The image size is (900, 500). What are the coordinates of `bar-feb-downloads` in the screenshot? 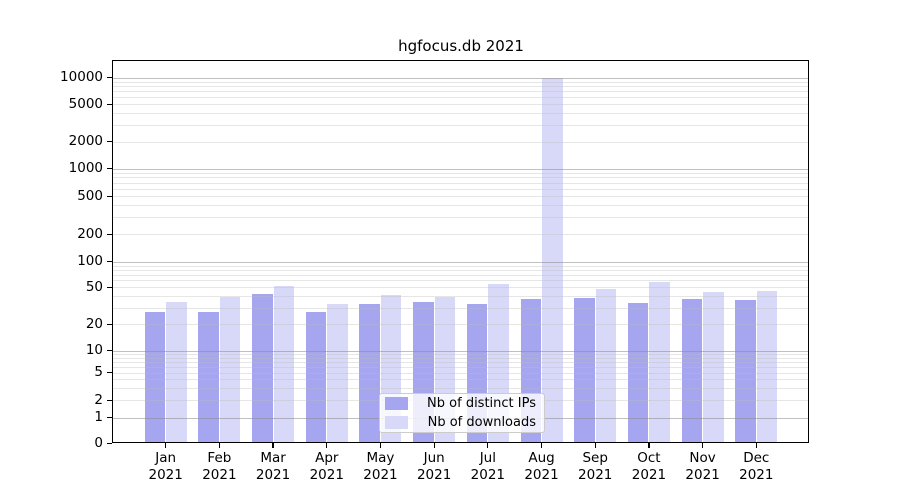 It's located at (230, 370).